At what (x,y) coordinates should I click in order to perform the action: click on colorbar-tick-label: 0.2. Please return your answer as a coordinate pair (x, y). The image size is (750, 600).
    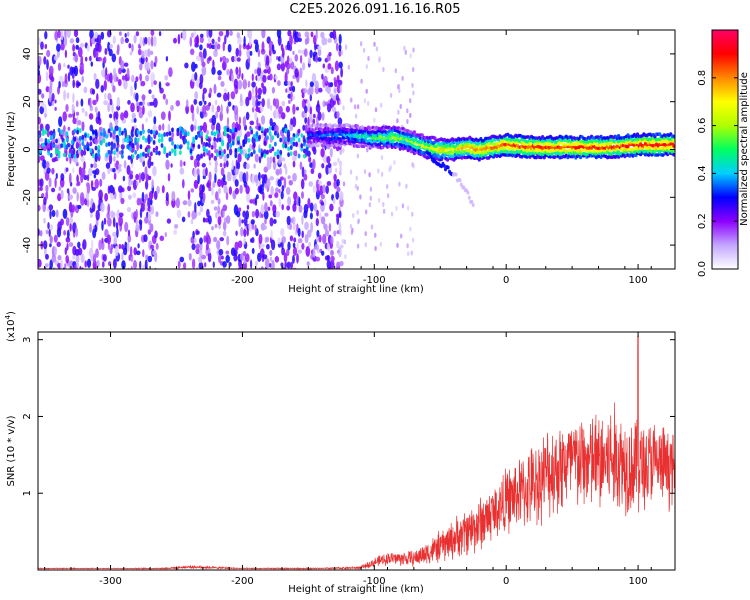
    Looking at the image, I should click on (702, 221).